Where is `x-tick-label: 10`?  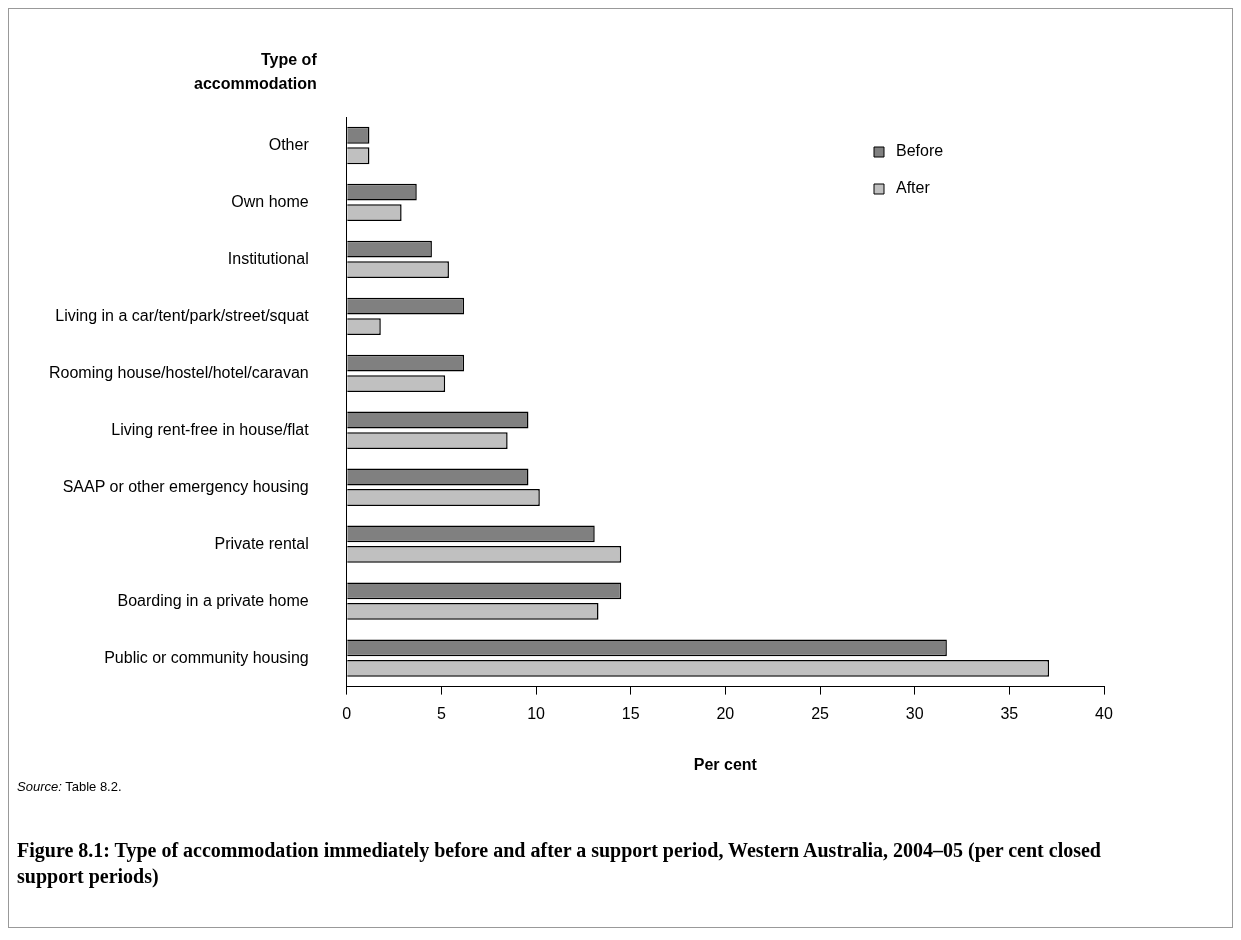
x-tick-label: 10 is located at coordinates (536, 713).